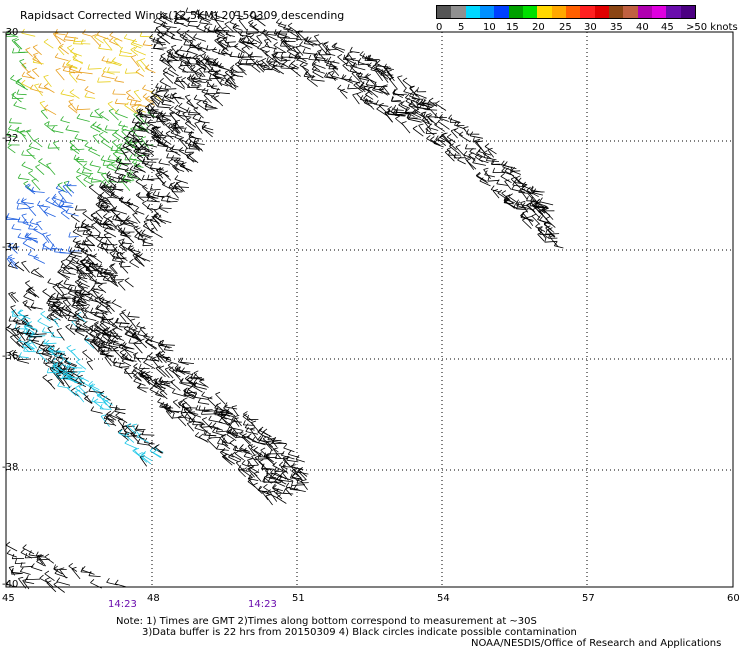 Image resolution: width=740 pixels, height=650 pixels. I want to click on lon-label-45: 45, so click(8, 598).